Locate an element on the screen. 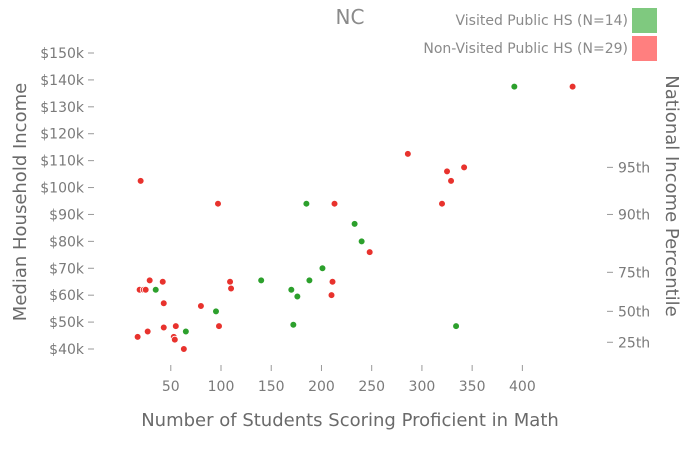 This screenshot has height=450, width=700. y-axis-title: Median Household Income is located at coordinates (20, 202).